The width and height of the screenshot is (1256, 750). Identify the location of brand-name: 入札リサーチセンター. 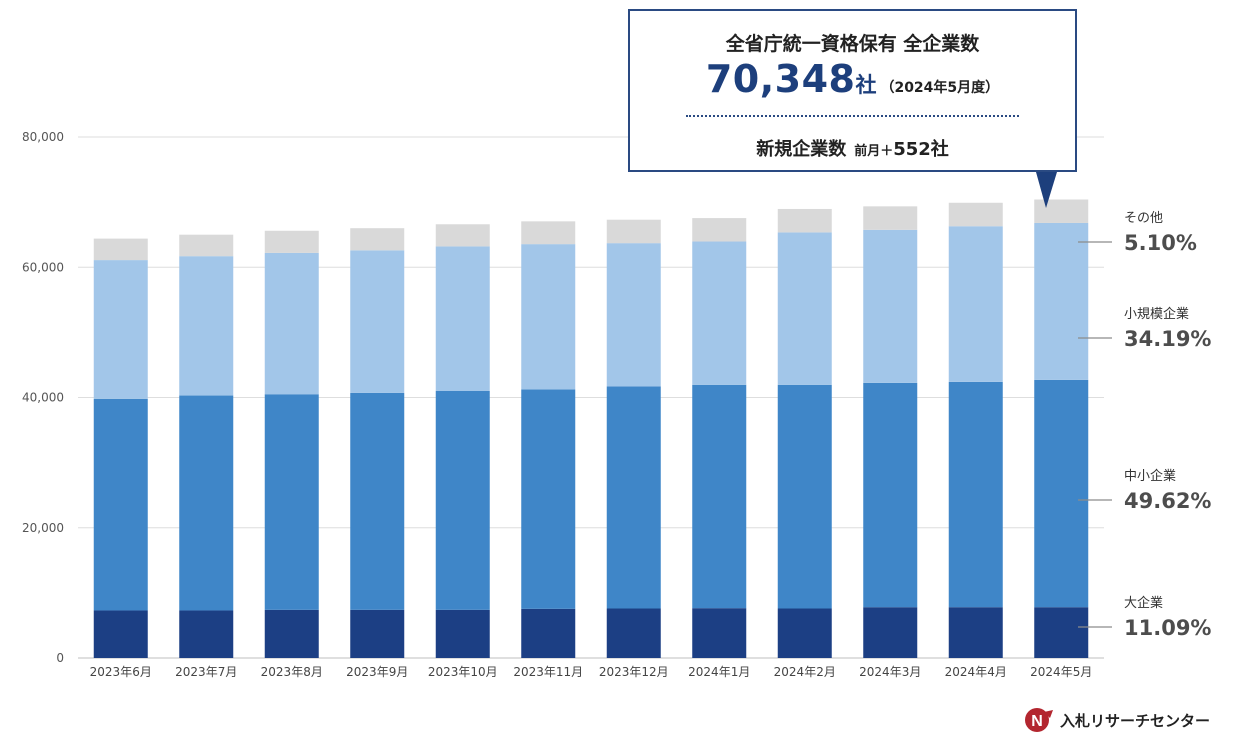
(1135, 720).